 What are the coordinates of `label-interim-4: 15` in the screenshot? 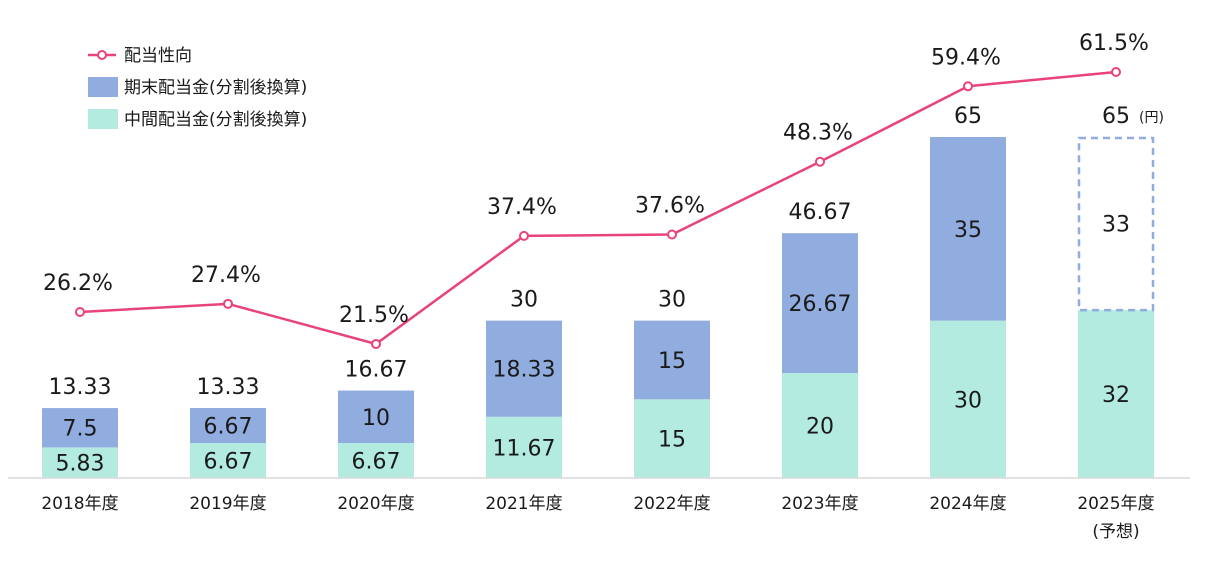 It's located at (672, 440).